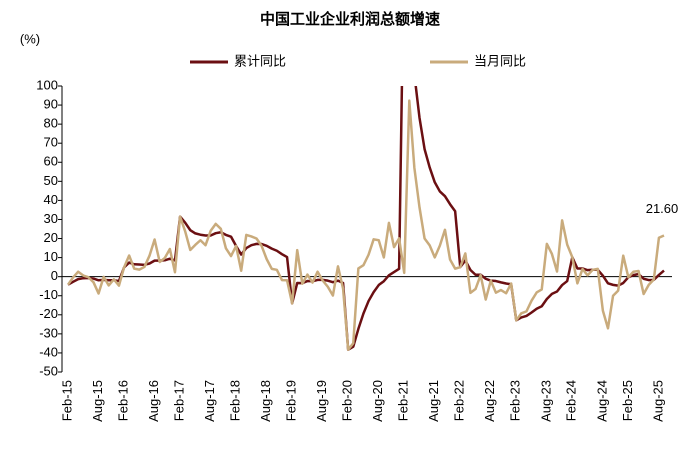  Describe the element at coordinates (47, 84) in the screenshot. I see `y-tick-label: 100` at that location.